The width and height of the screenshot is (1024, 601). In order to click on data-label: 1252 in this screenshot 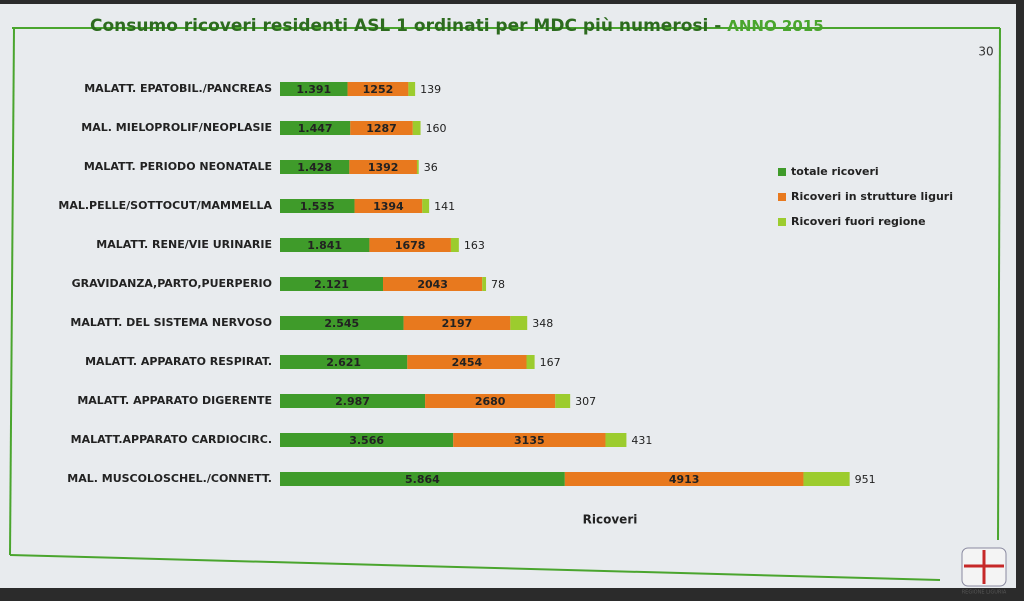, I will do `click(378, 89)`.